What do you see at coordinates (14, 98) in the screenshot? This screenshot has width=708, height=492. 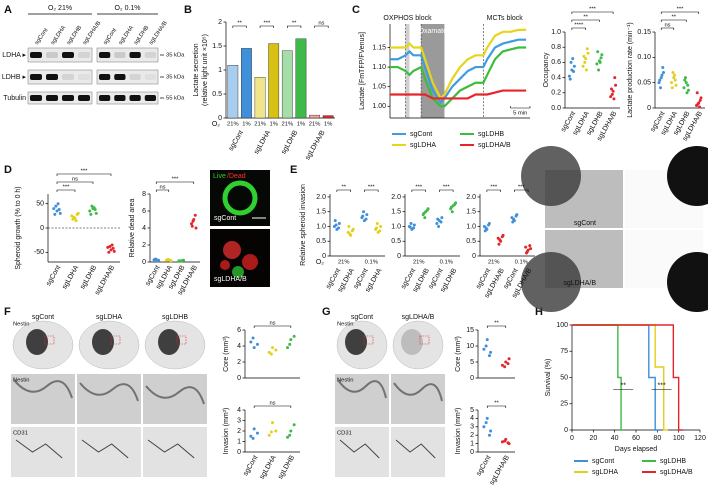 I see `blot-row-label: Tubulin` at bounding box center [14, 98].